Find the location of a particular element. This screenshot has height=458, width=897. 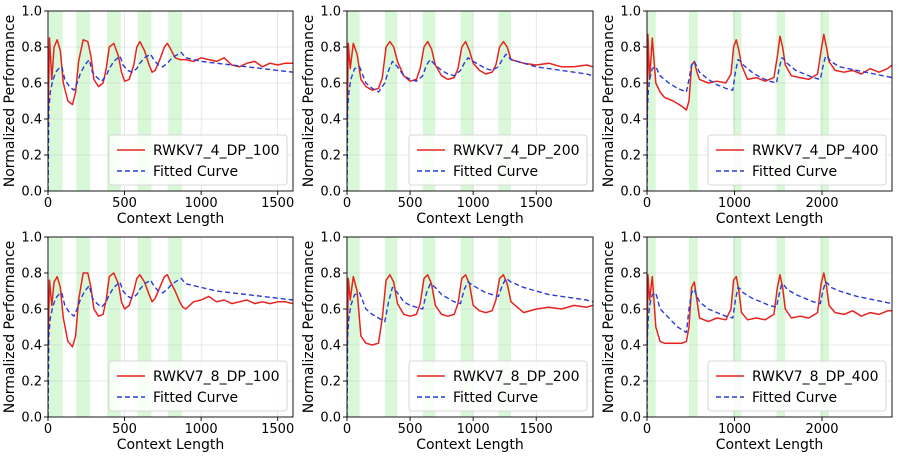

legend: RWKV7_4_DP_100 Fitted Curve is located at coordinates (198, 160).